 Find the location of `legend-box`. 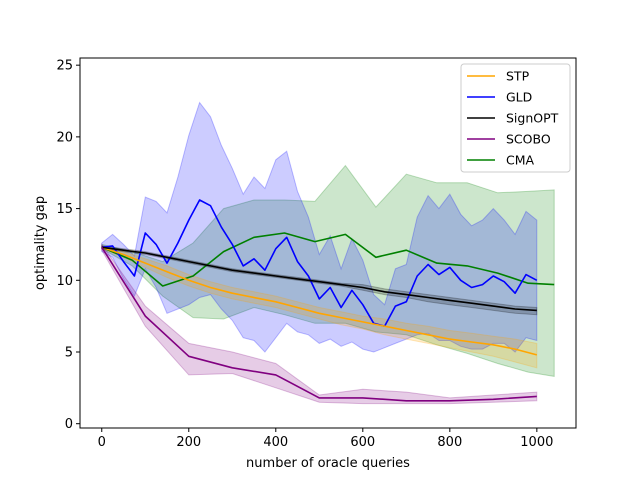

legend-box is located at coordinates (515, 118).